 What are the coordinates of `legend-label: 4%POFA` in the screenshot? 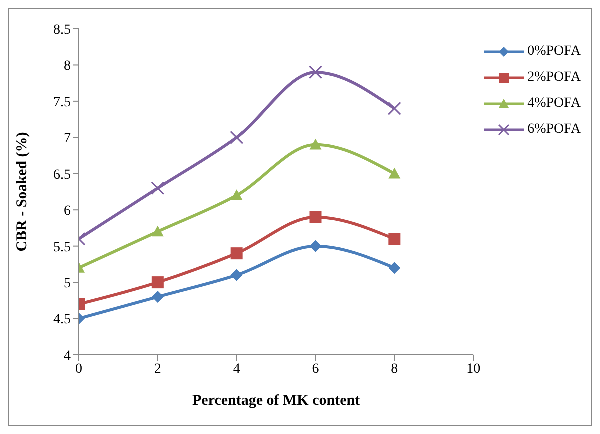 It's located at (554, 104).